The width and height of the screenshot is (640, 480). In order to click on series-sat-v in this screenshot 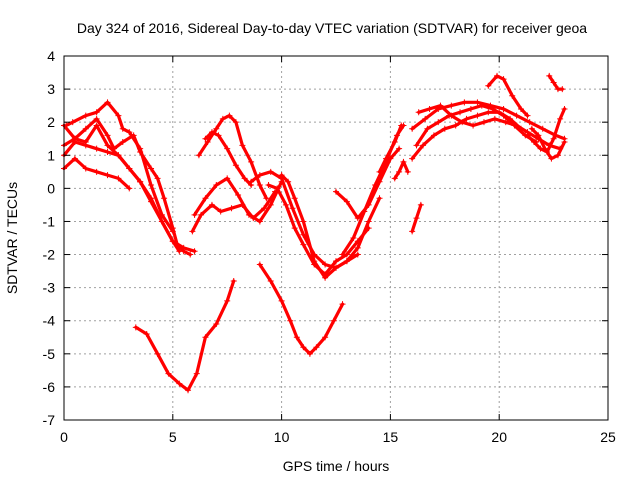, I will do `click(508, 95)`.